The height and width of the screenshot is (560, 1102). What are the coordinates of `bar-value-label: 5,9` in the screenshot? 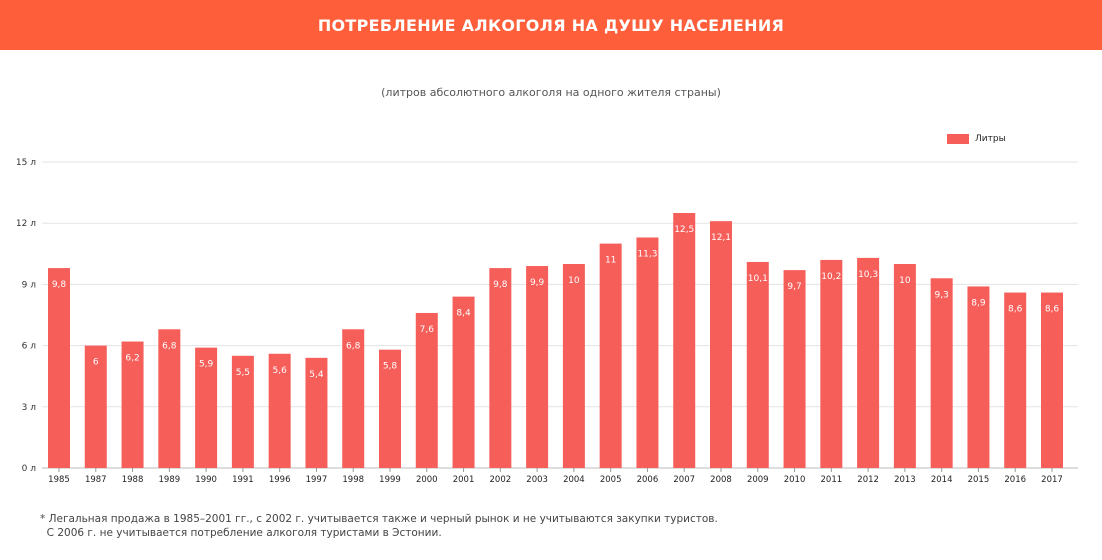 It's located at (206, 365).